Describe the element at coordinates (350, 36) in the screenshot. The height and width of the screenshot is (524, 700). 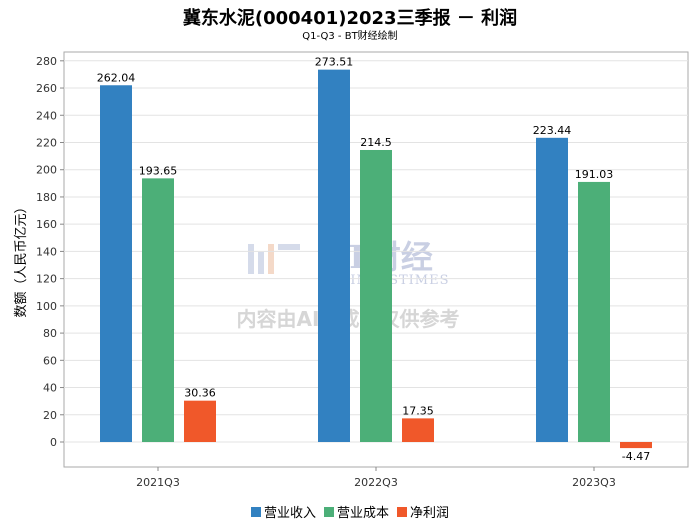
I see `chart-subtitle: Q1-Q3 - BT财经绘制` at that location.